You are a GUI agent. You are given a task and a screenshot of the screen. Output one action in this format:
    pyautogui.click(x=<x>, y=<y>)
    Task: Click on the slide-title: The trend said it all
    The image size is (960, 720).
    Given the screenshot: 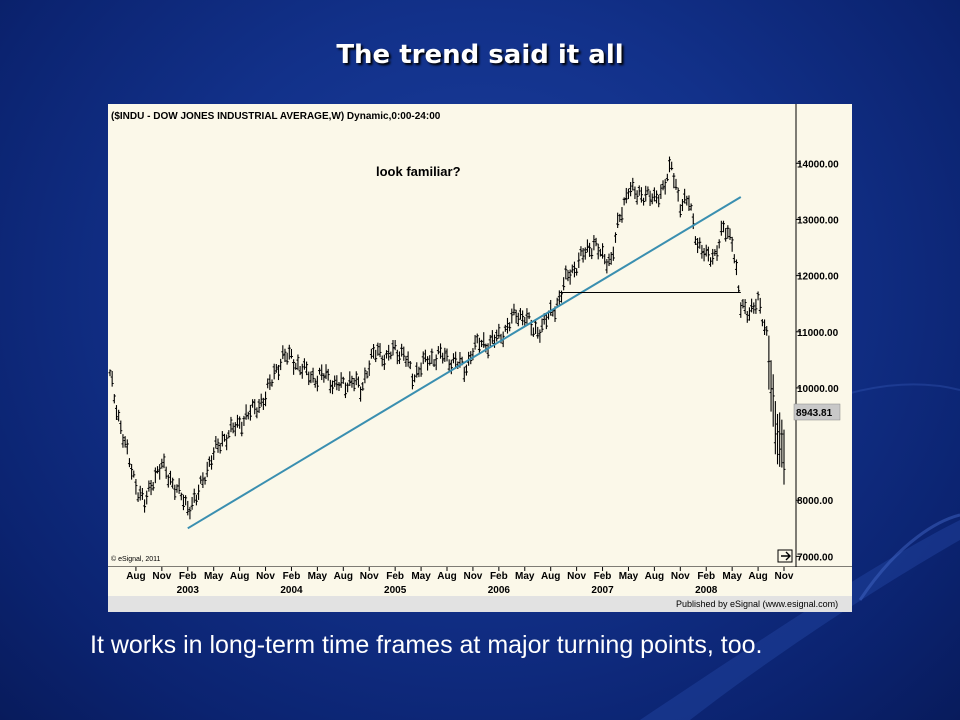 What is the action you would take?
    pyautogui.click(x=480, y=55)
    